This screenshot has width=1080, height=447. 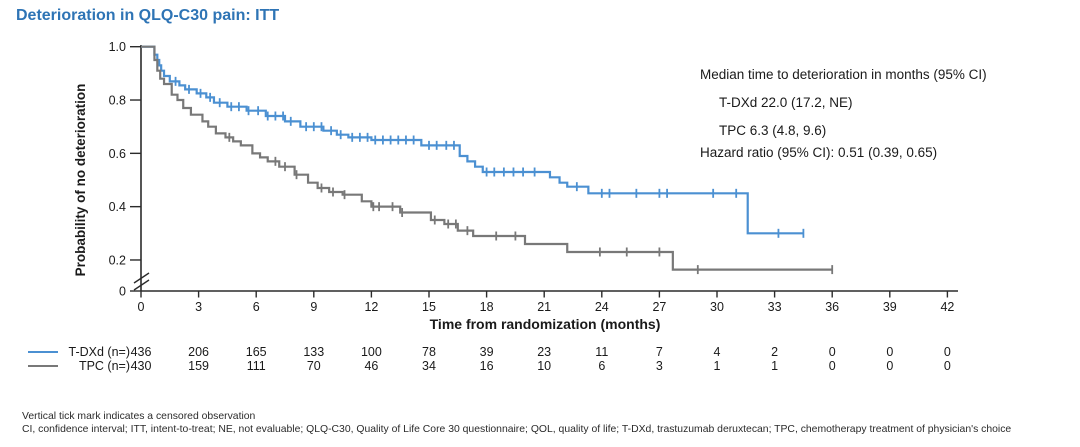 I want to click on risk-count-t-dxd: 100, so click(x=371, y=352).